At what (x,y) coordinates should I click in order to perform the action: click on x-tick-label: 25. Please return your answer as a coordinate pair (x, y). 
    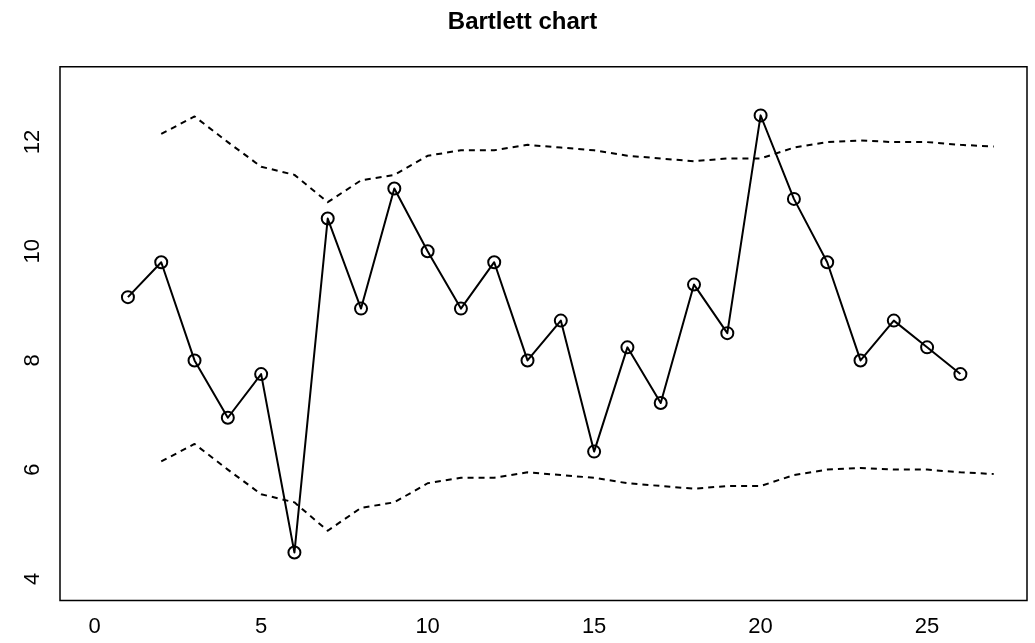
    Looking at the image, I should click on (927, 625).